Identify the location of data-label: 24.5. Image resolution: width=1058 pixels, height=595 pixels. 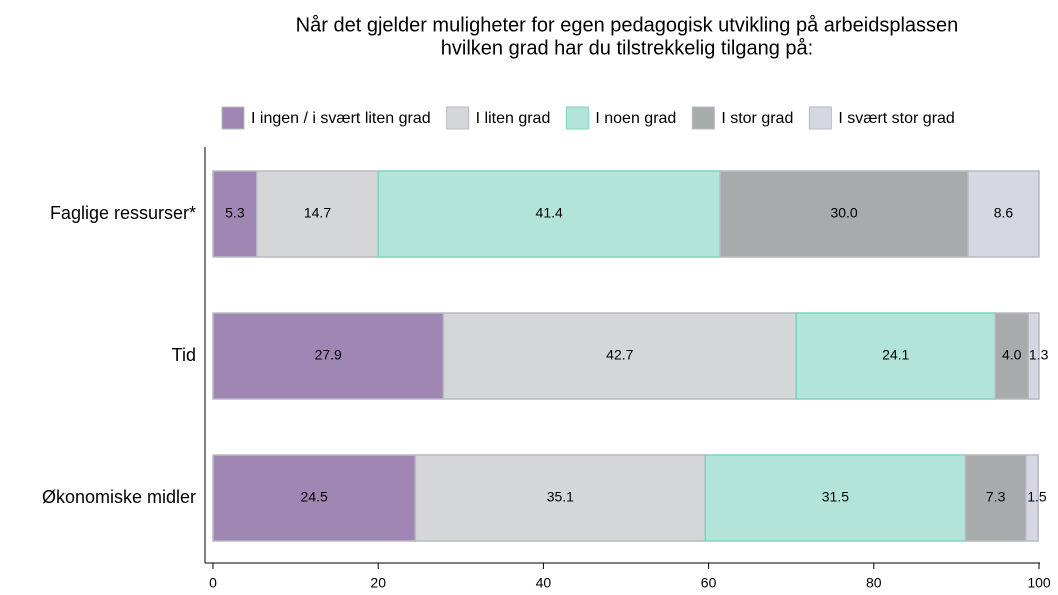
(314, 497).